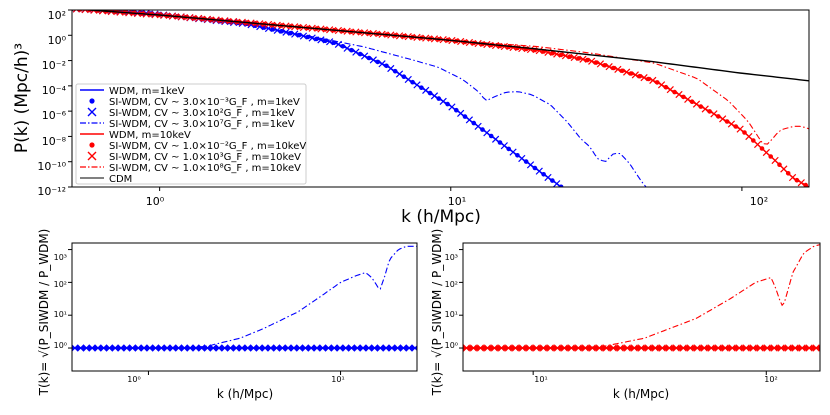 The image size is (830, 415). Describe the element at coordinates (641, 298) in the screenshot. I see `br-plot-area` at that location.